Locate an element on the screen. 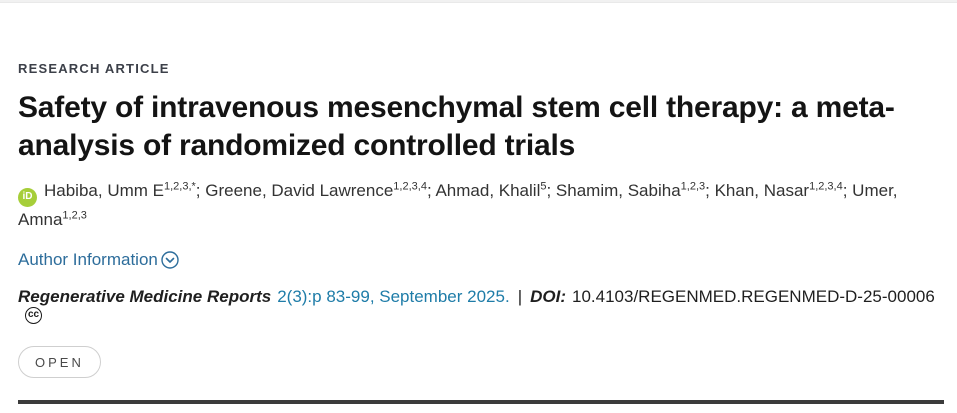  article-type-label: RESEARCH ARTICLE is located at coordinates (94, 68).